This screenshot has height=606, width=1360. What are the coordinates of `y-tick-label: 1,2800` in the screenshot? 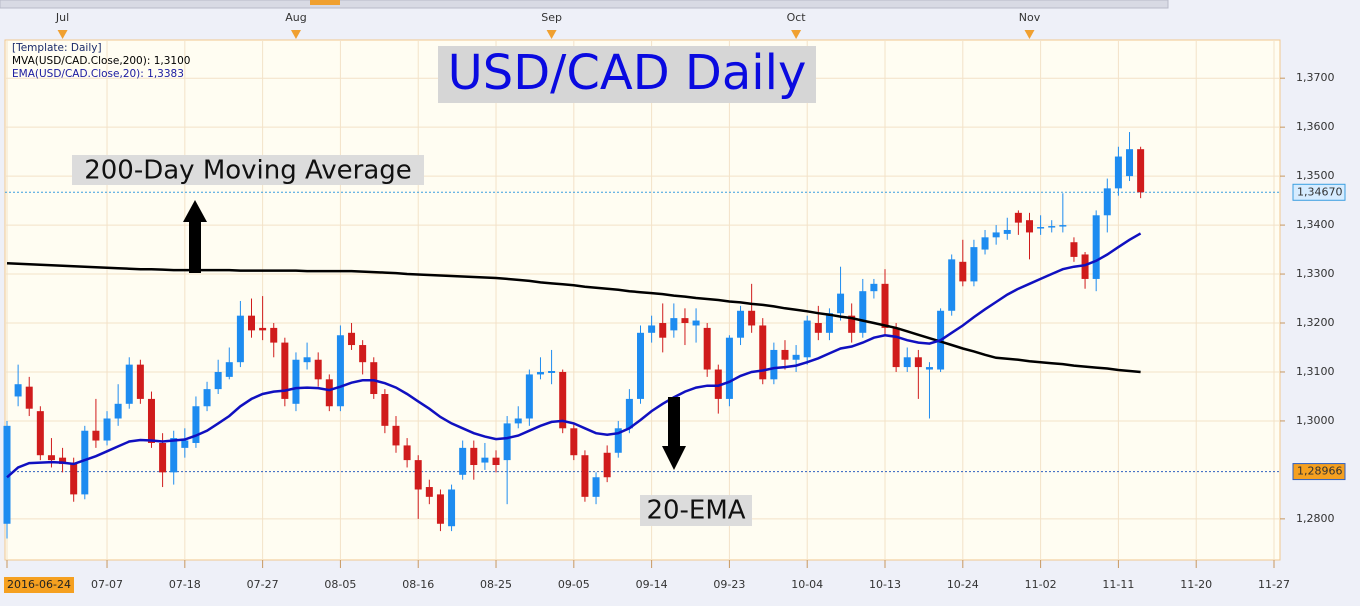 It's located at (1315, 518).